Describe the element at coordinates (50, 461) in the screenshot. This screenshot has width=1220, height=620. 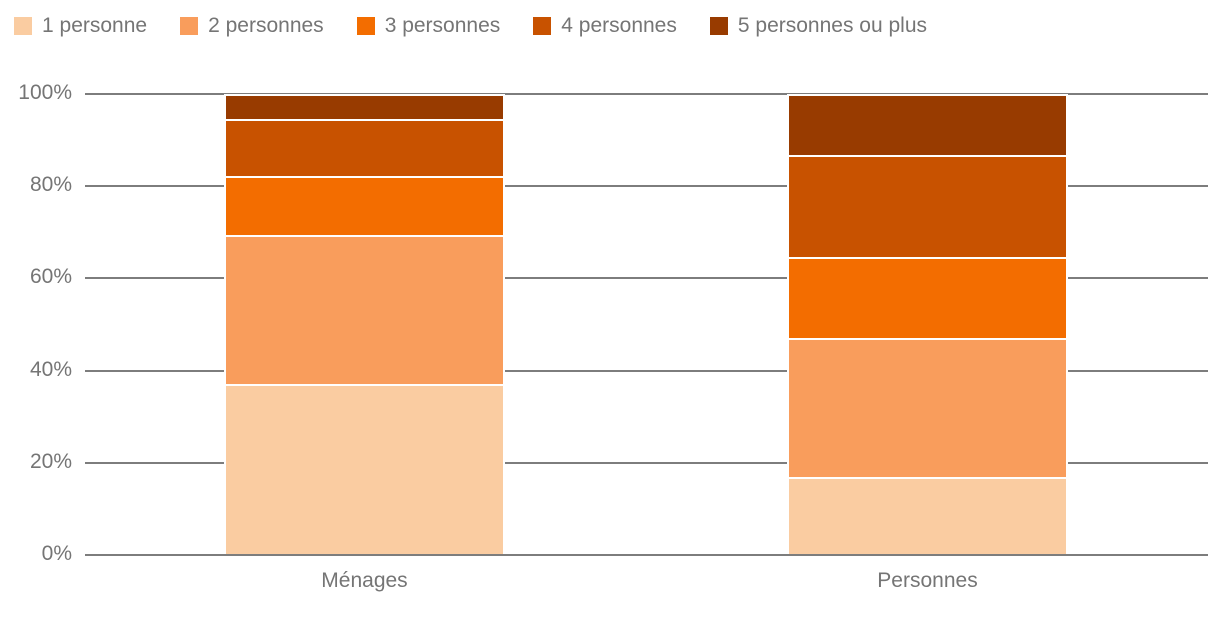
I see `y-tick-label-20: 20%` at that location.